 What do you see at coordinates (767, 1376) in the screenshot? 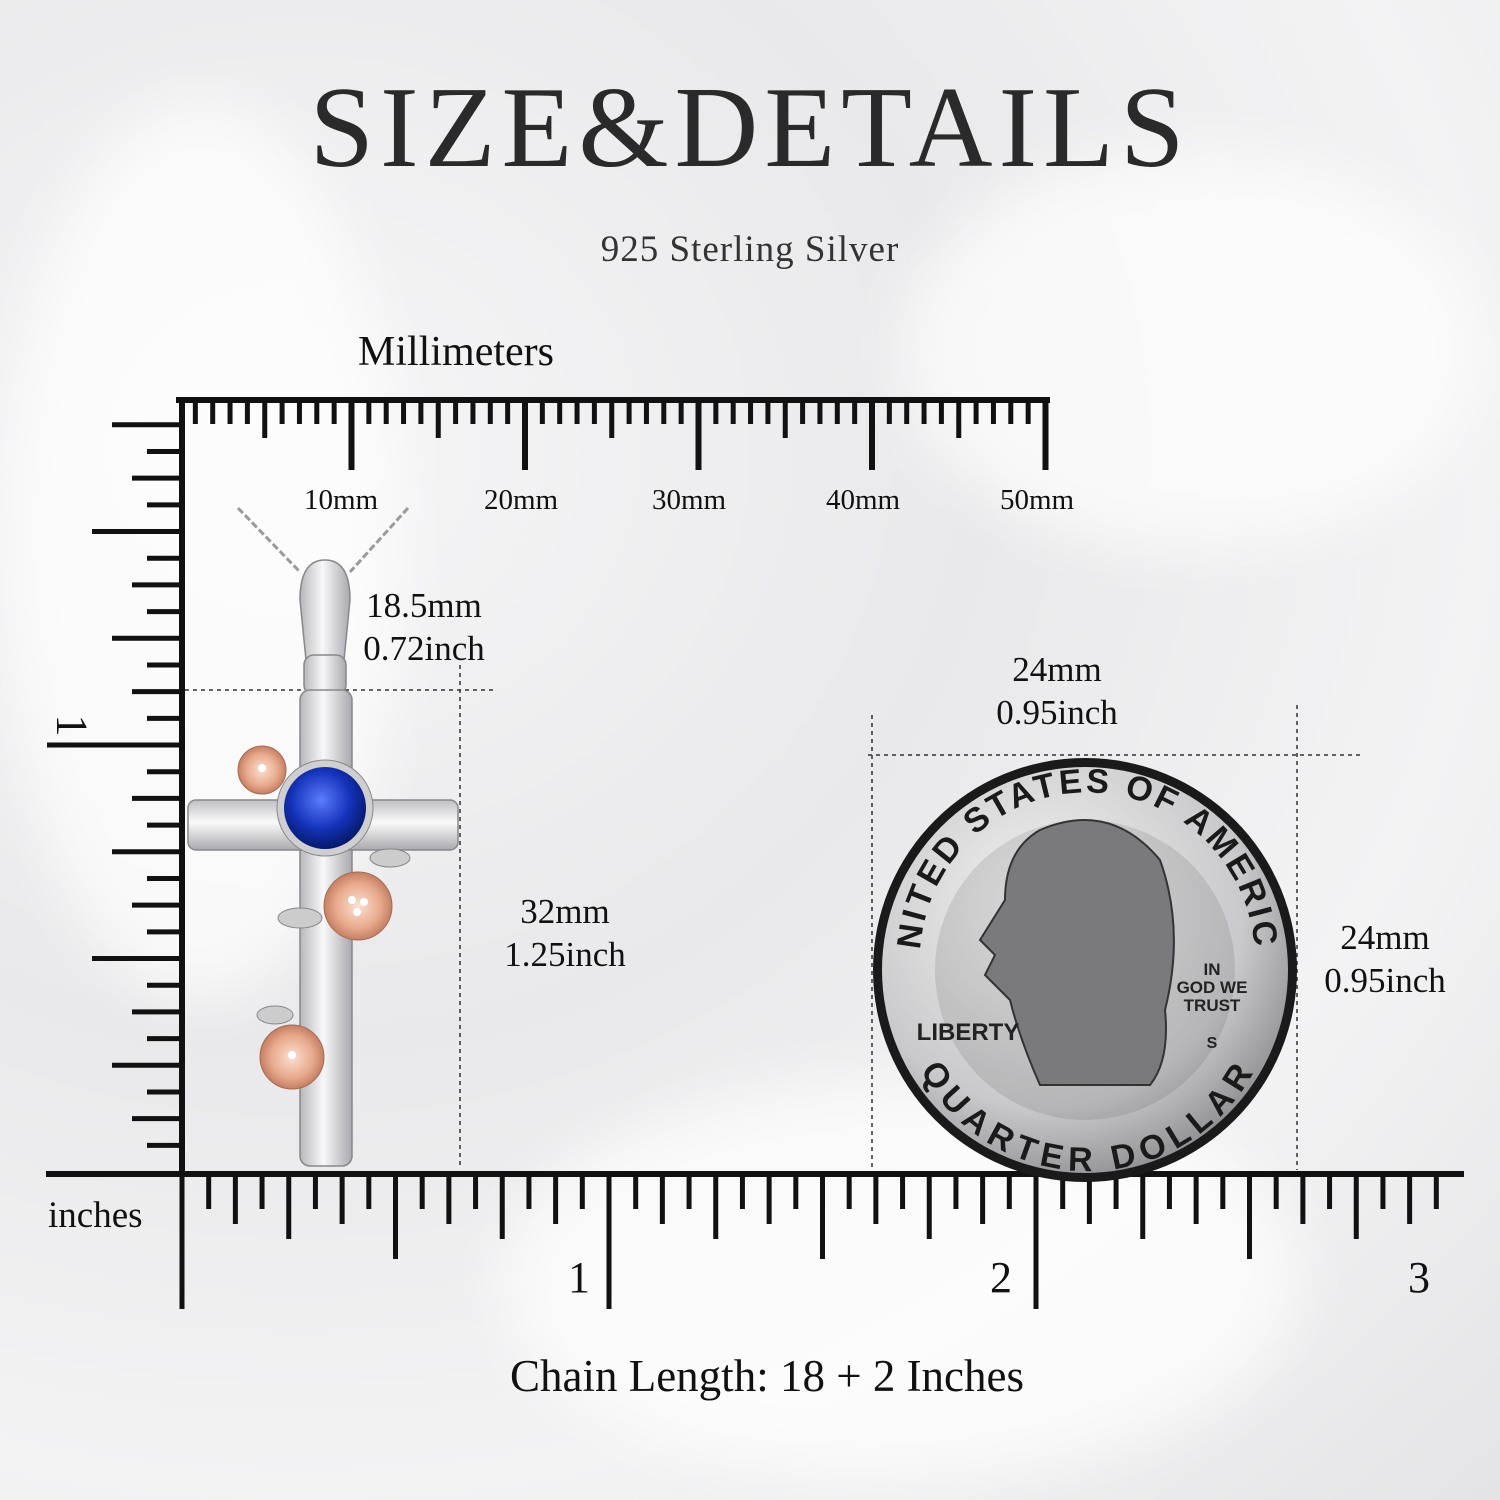
I see `chain-length: Chain Length: 18 + 2 Inches` at bounding box center [767, 1376].